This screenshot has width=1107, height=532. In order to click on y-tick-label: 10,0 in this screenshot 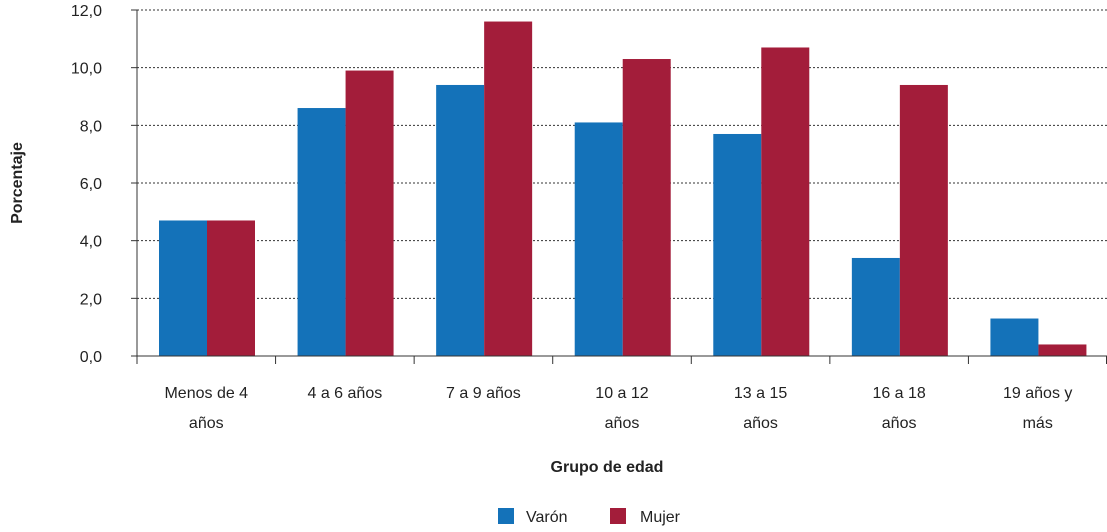, I will do `click(86, 69)`.